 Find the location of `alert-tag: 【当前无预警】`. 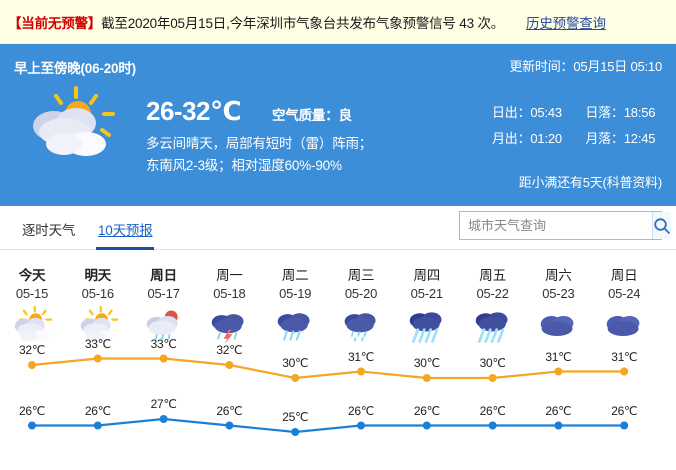

alert-tag: 【当前无预警】 is located at coordinates (55, 23).